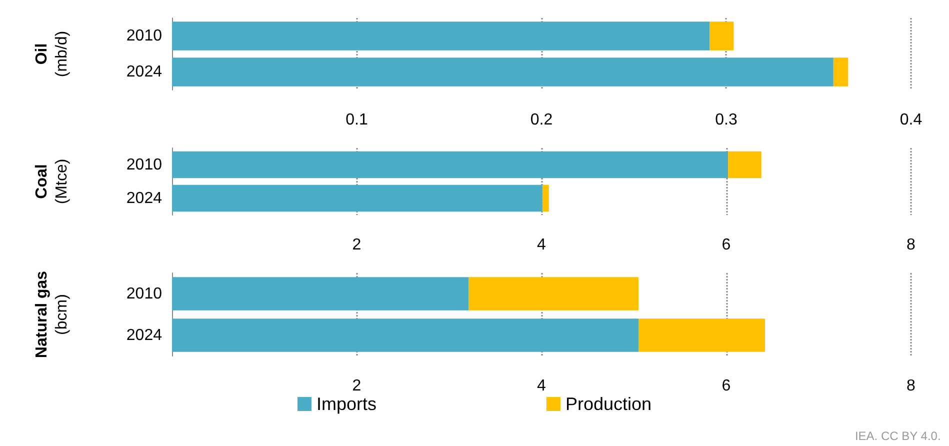 The height and width of the screenshot is (446, 949). What do you see at coordinates (52, 181) in the screenshot?
I see `y-axis-title: Coal (Mtce)` at bounding box center [52, 181].